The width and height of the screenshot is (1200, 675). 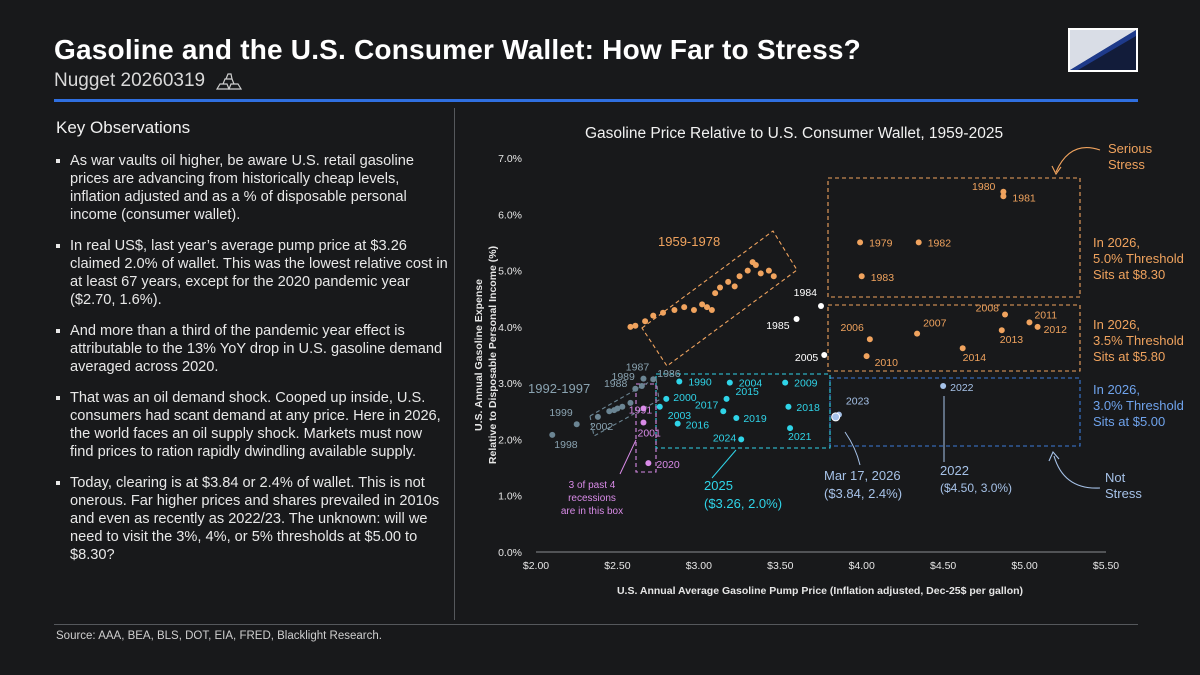 What do you see at coordinates (780, 566) in the screenshot?
I see `x-tick-label: $3.50` at bounding box center [780, 566].